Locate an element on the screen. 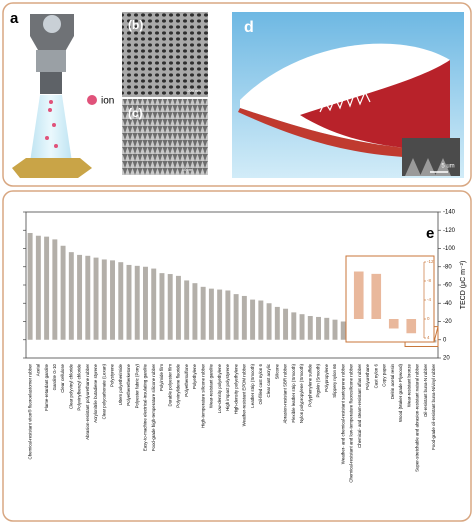 The height and width of the screenshot is (524, 474). scale-label: 5 um is located at coordinates (447, 167).